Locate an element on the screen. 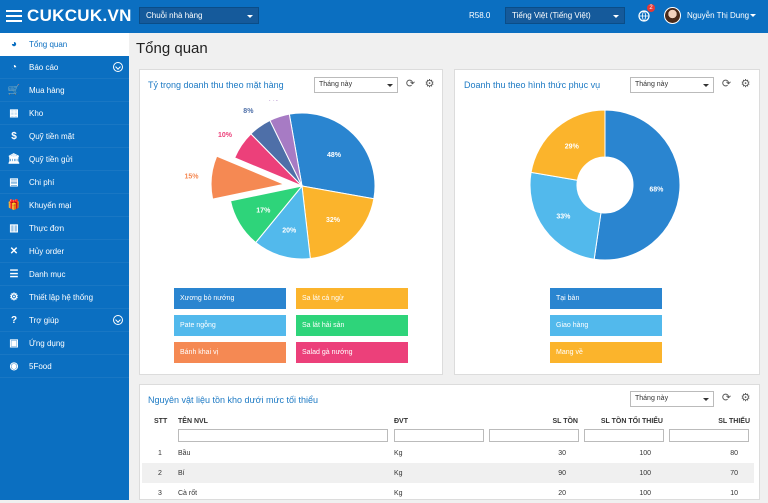  legend-item: Mang về is located at coordinates (606, 352).